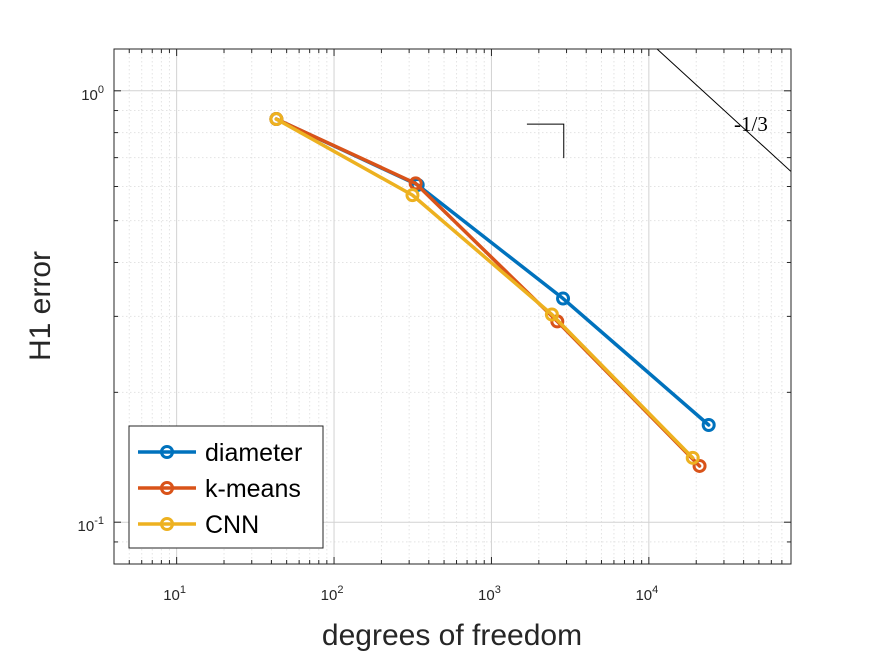  Describe the element at coordinates (174, 594) in the screenshot. I see `x-tick-label: 10¹` at that location.